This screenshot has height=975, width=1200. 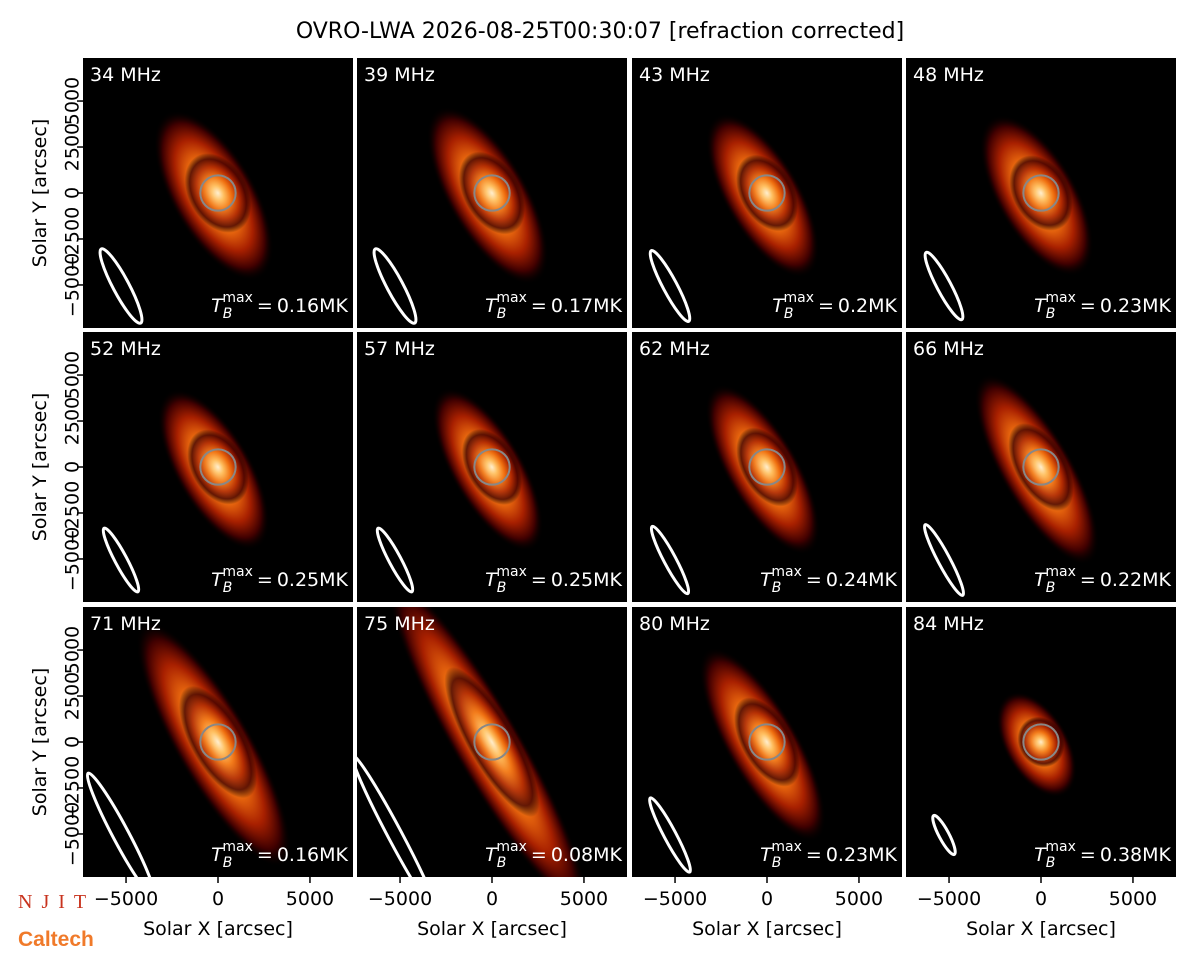 I want to click on panel-frequency: 66 MHz, so click(x=948, y=349).